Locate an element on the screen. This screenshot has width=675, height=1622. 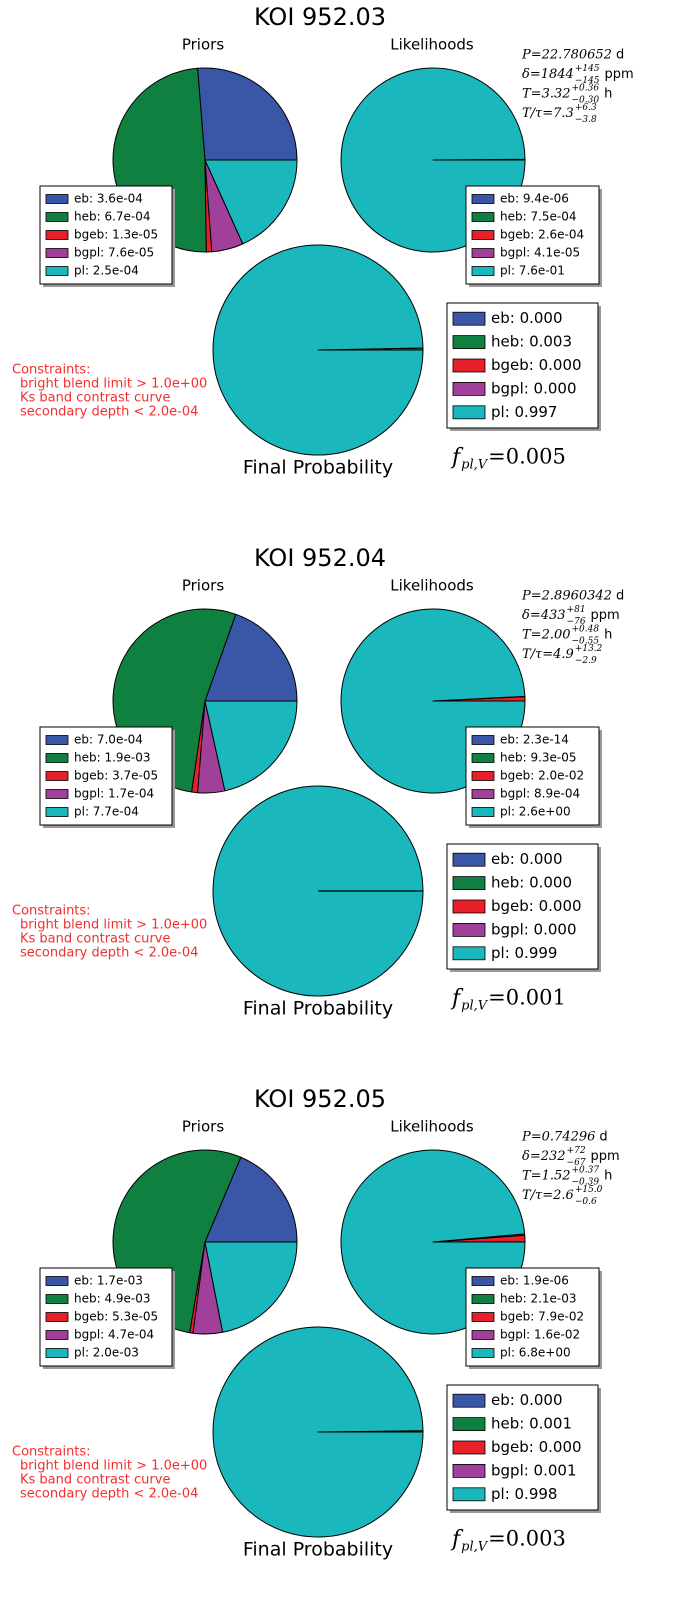
legend-label: bgeb: 1.3e-05 is located at coordinates (116, 235).